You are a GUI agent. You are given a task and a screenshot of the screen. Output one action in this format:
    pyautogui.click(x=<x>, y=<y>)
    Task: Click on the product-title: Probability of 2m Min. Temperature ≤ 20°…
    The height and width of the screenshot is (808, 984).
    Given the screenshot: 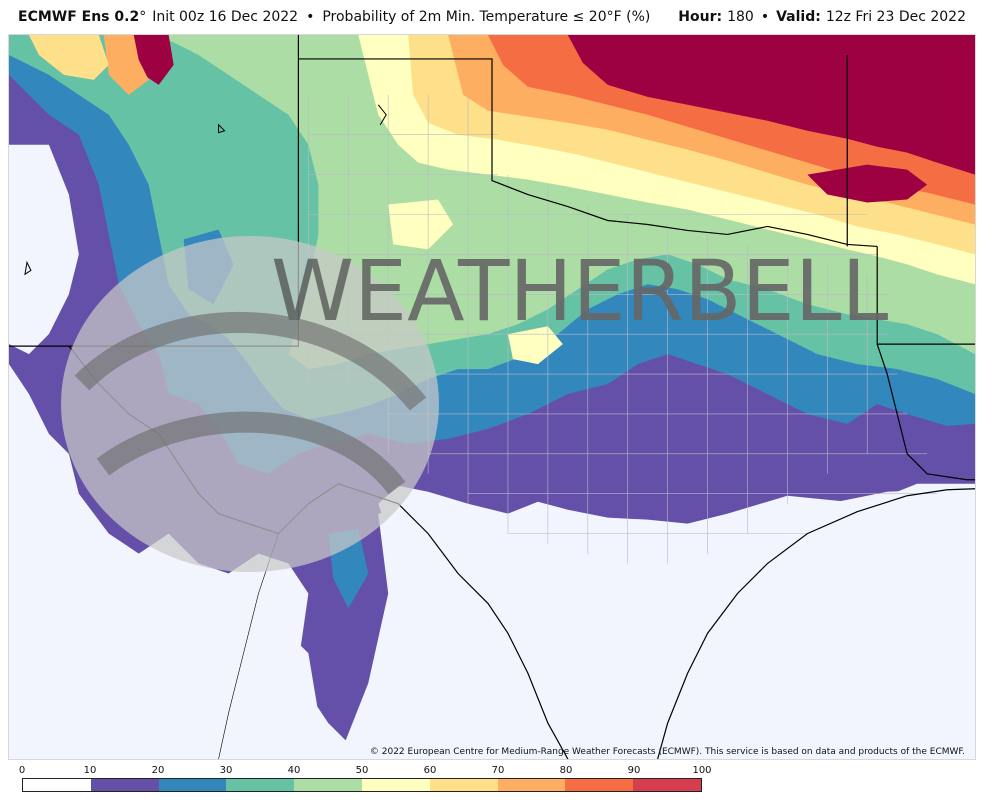 What is the action you would take?
    pyautogui.click(x=486, y=17)
    